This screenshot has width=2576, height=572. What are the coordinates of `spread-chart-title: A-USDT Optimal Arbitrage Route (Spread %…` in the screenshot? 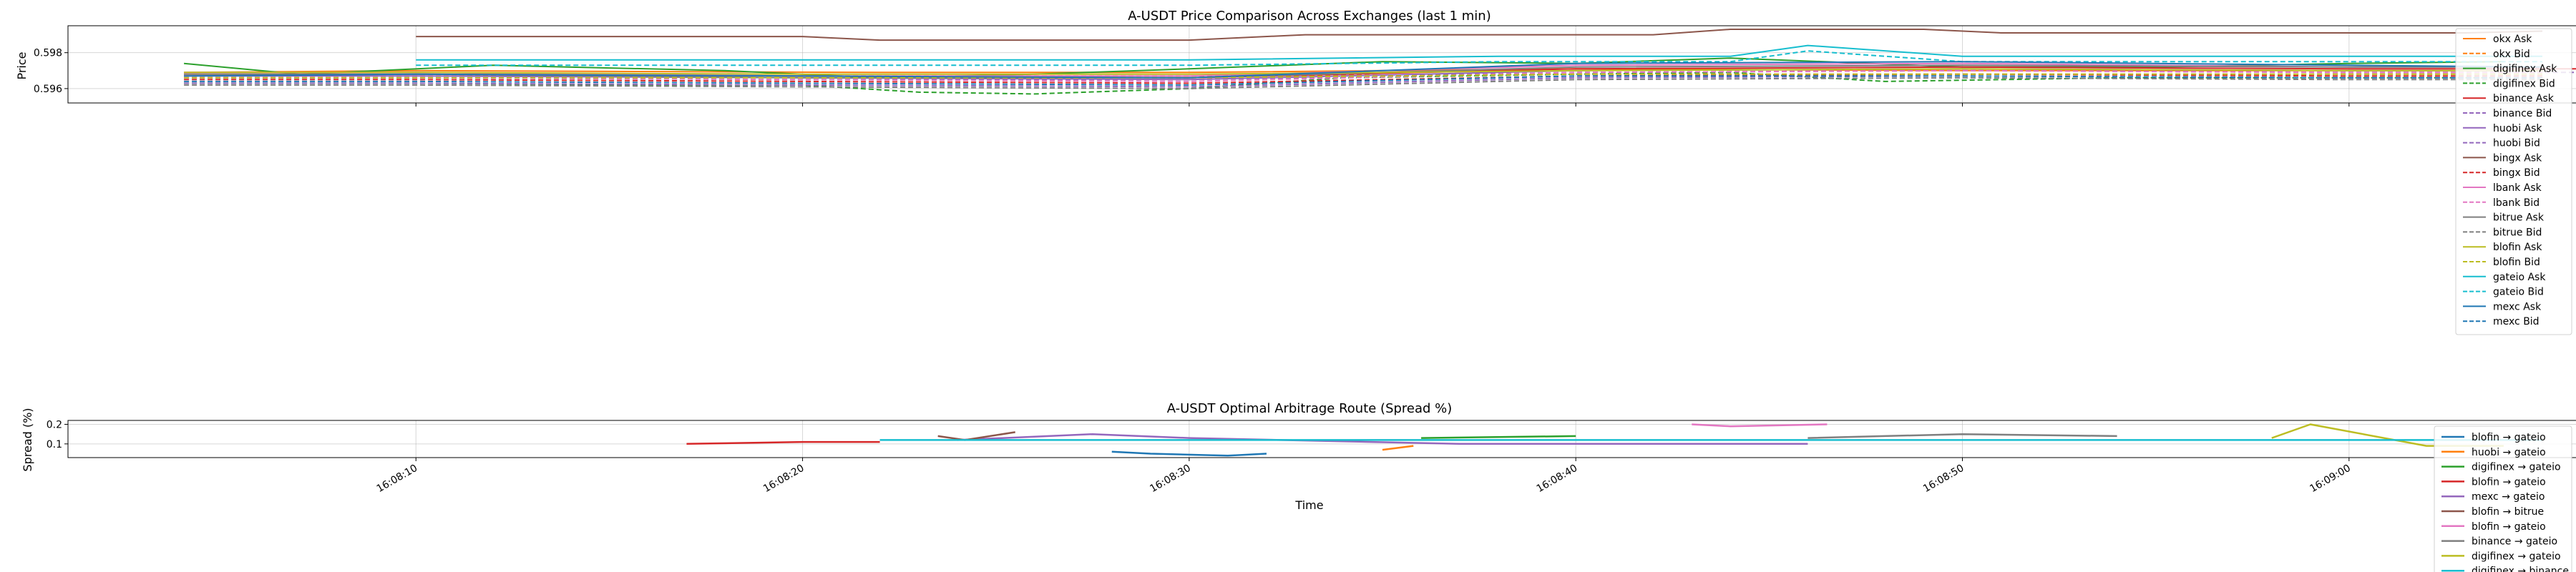 It's located at (1310, 408).